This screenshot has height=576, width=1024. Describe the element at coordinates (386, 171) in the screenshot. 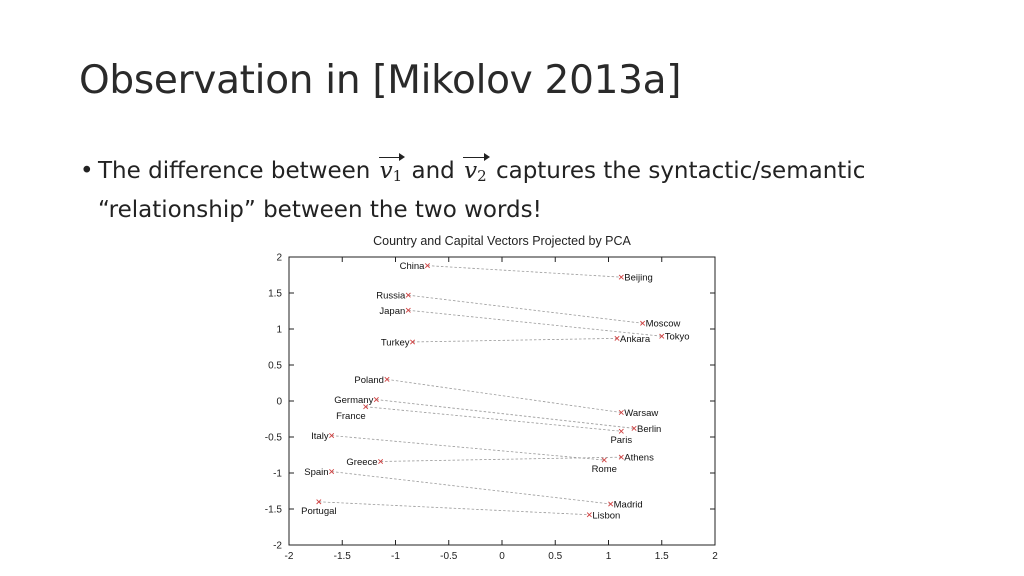

I see `vector-v1-base: v` at that location.